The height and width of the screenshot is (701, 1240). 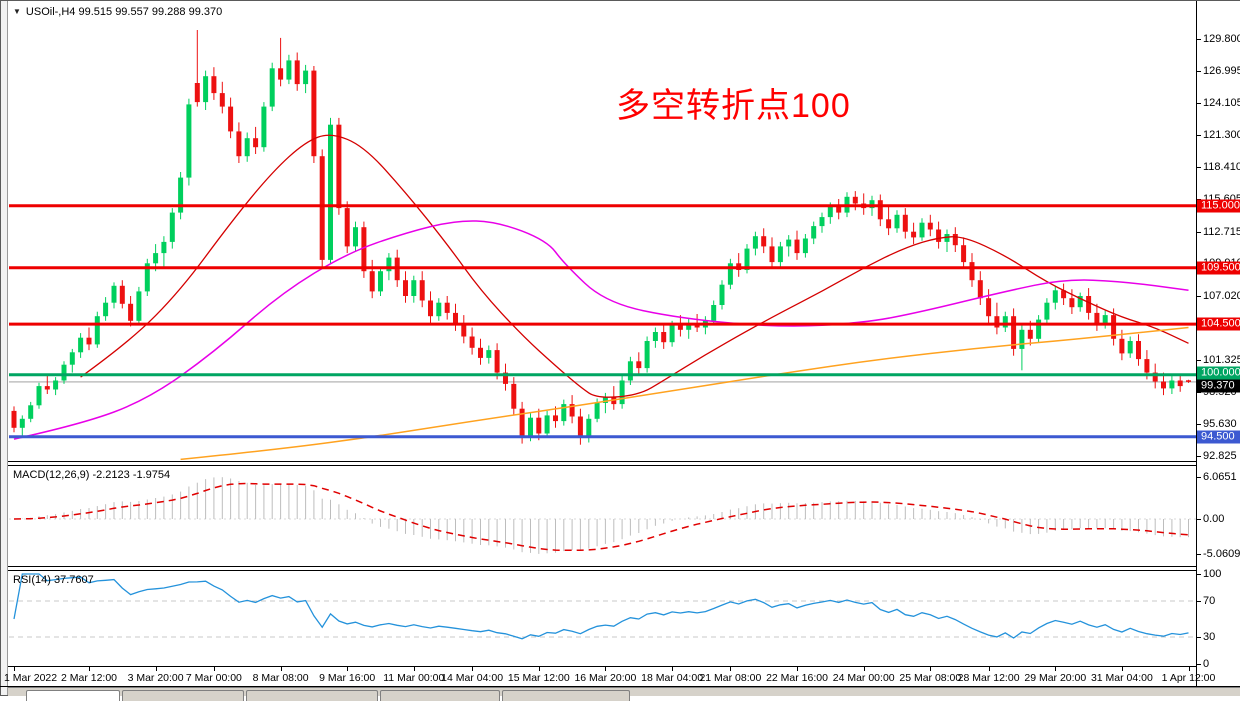 What do you see at coordinates (863, 678) in the screenshot?
I see `time-axis-label: 24 Mar 00:00` at bounding box center [863, 678].